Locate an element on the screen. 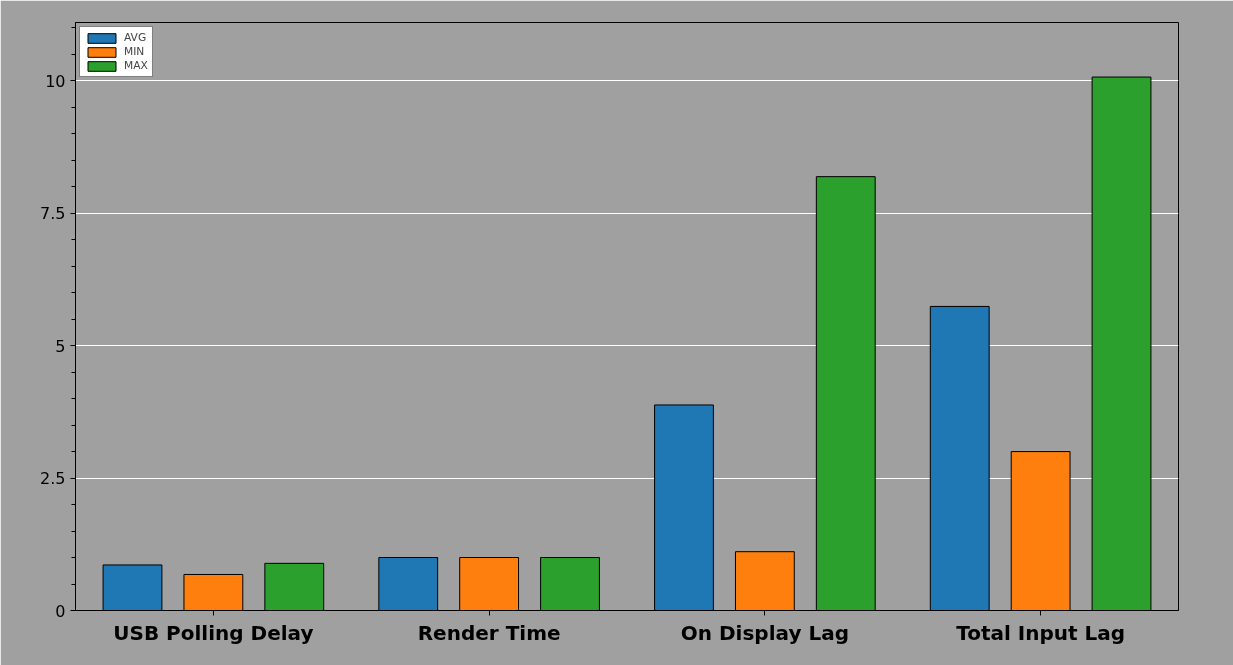 This screenshot has height=665, width=1233. x-tick-label: On Display Lag is located at coordinates (764, 632).